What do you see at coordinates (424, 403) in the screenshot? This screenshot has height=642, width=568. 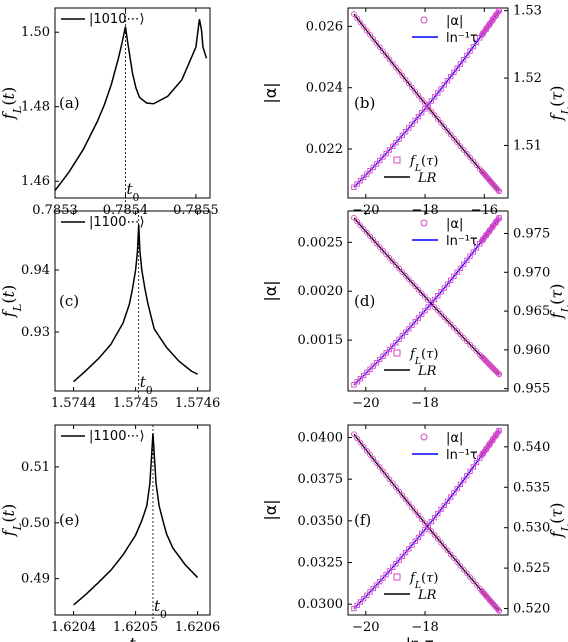 I see `x-tick-label: −18` at bounding box center [424, 403].